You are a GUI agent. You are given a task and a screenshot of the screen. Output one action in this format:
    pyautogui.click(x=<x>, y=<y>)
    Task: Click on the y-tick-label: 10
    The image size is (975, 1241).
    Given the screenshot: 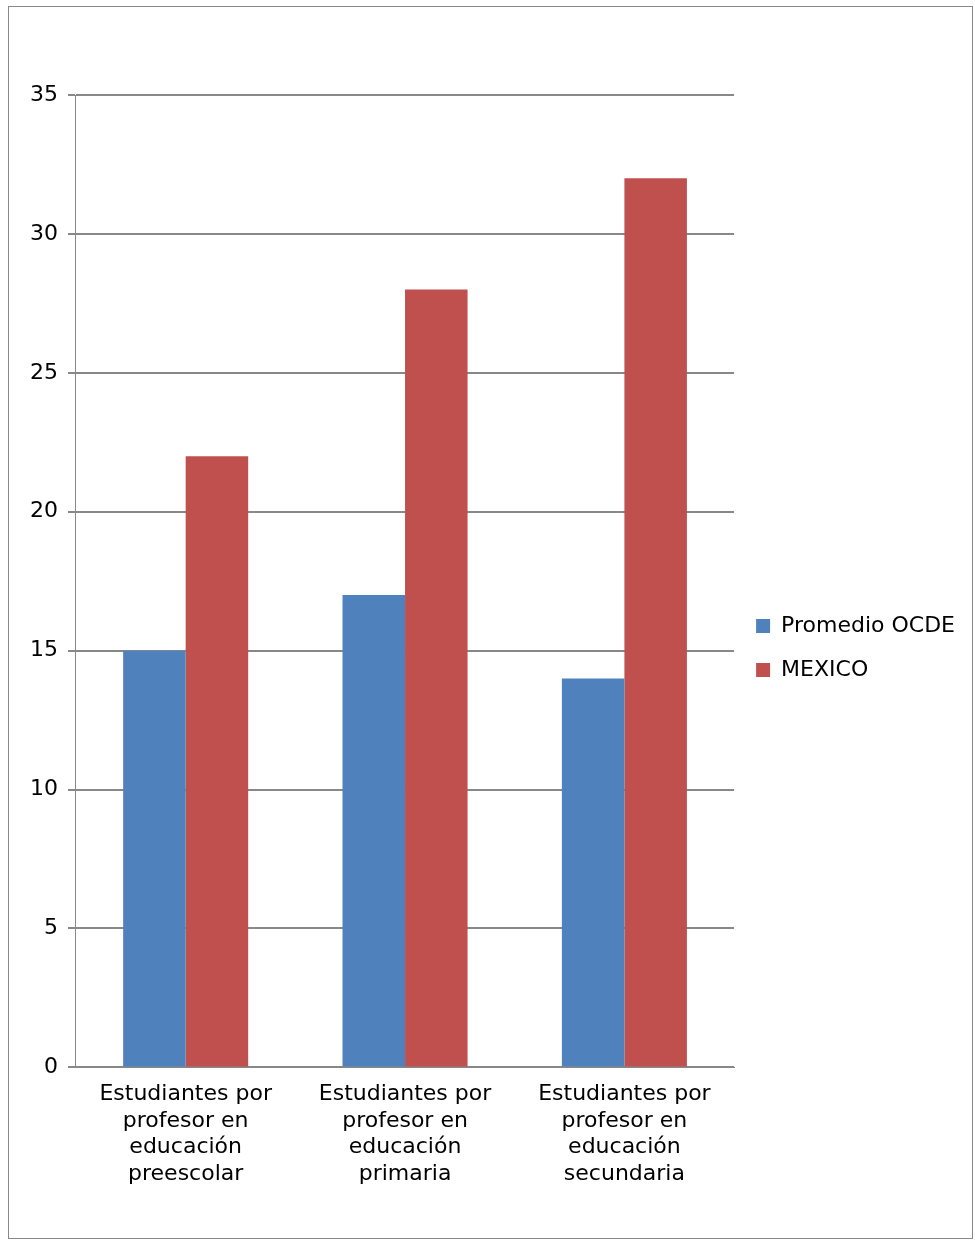 What is the action you would take?
    pyautogui.click(x=43, y=788)
    